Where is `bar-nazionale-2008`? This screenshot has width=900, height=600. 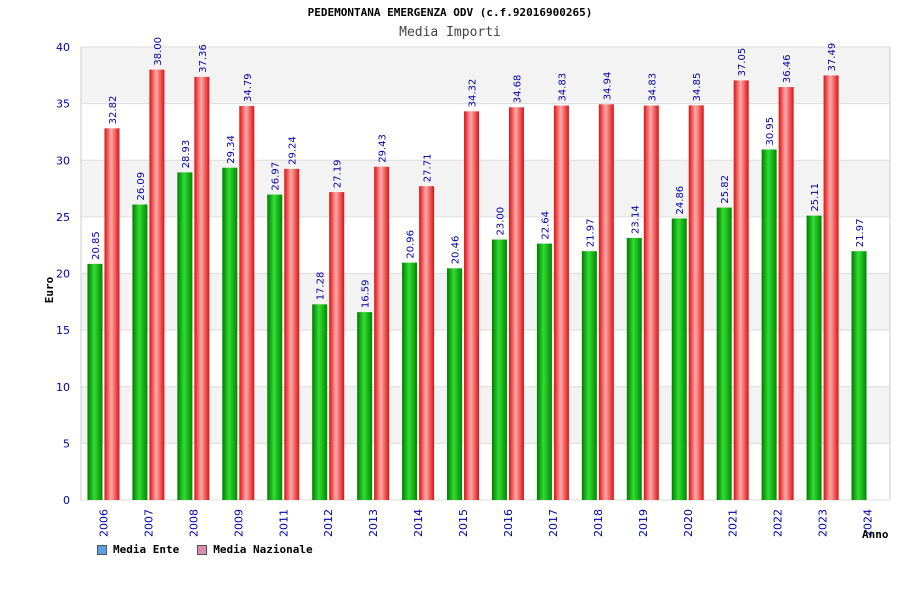
bar-nazionale-2008 is located at coordinates (202, 288).